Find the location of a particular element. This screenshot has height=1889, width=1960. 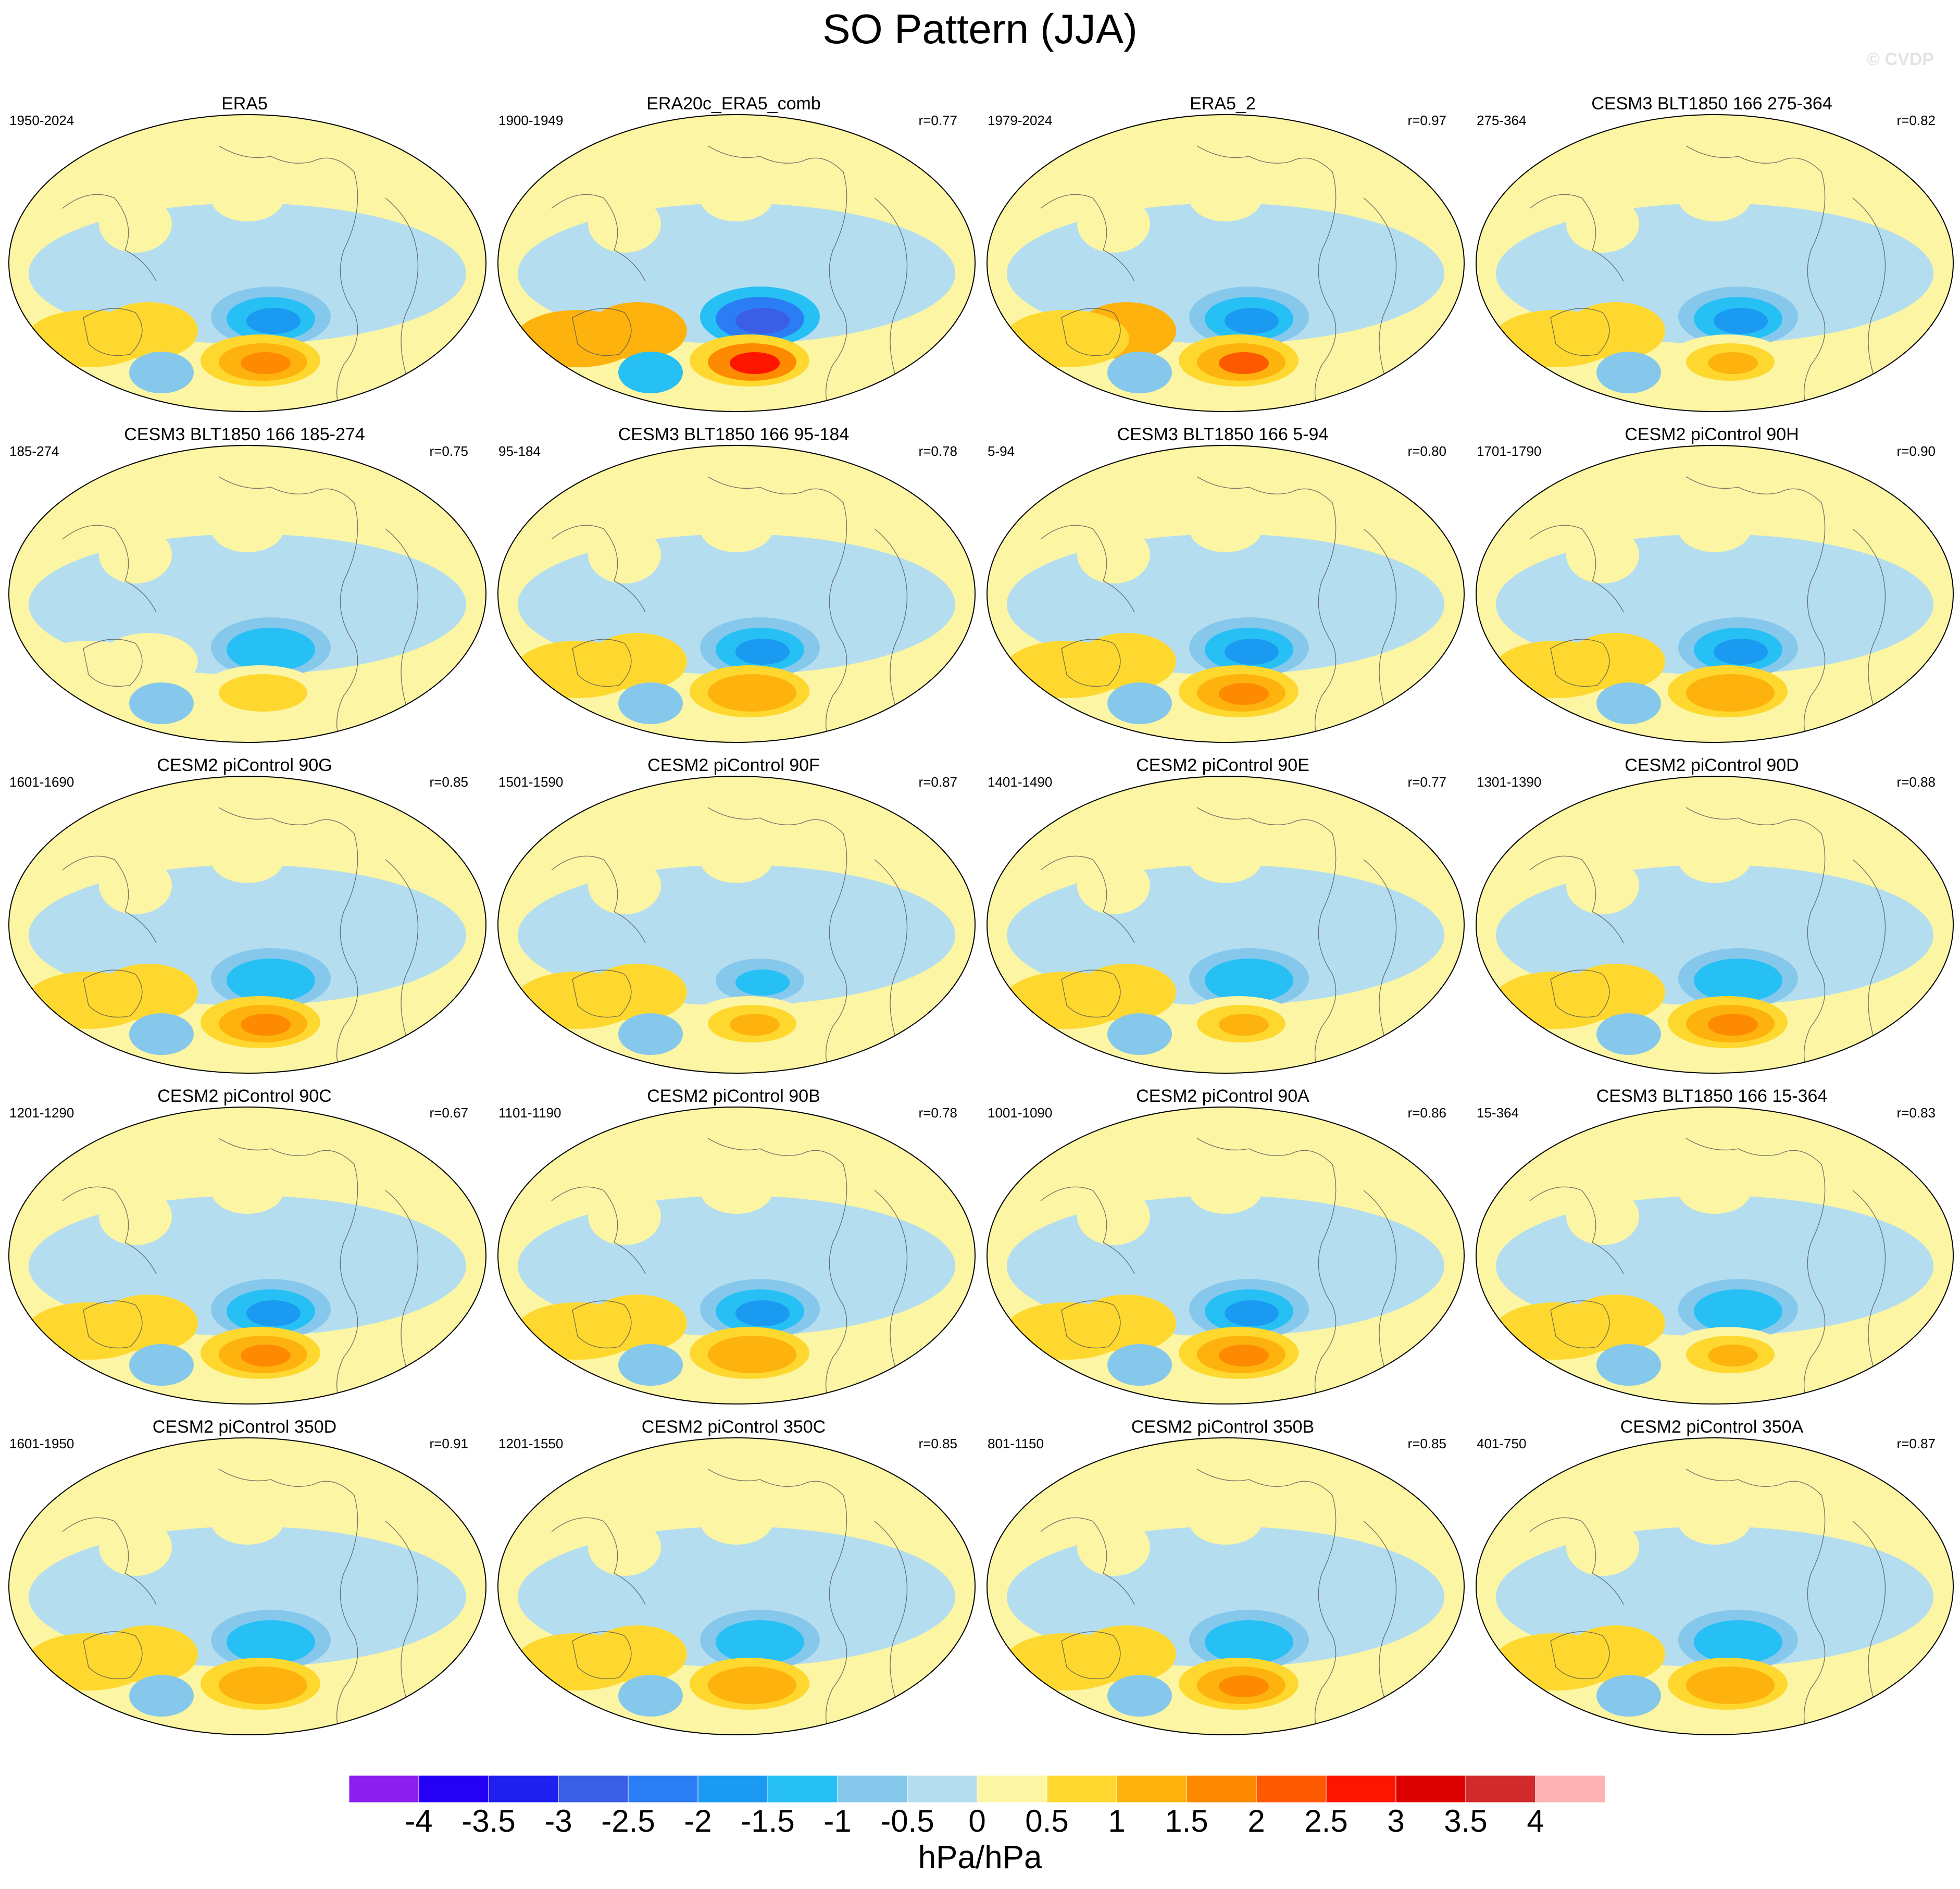

map-panel: CESM3 BLT1850 166 15-364 15-364 r=0.83 is located at coordinates (1711, 1251).